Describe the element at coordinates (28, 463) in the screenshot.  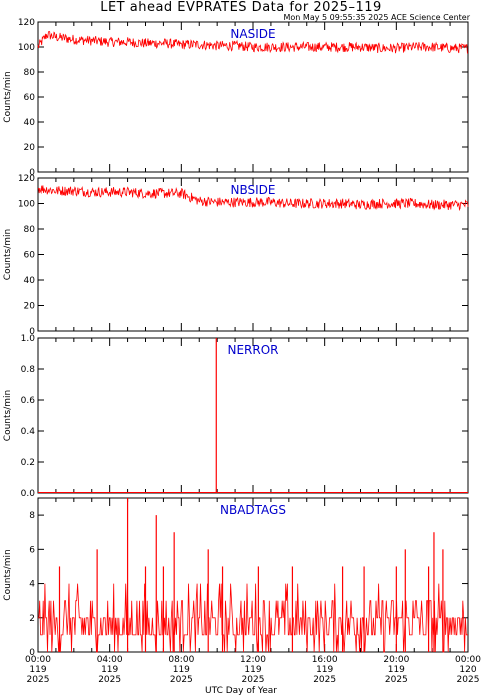
I see `nerror-ytick-label: 0.2` at that location.